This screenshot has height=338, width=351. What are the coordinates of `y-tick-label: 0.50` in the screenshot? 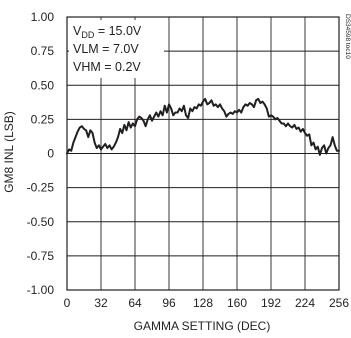 It's located at (43, 85).